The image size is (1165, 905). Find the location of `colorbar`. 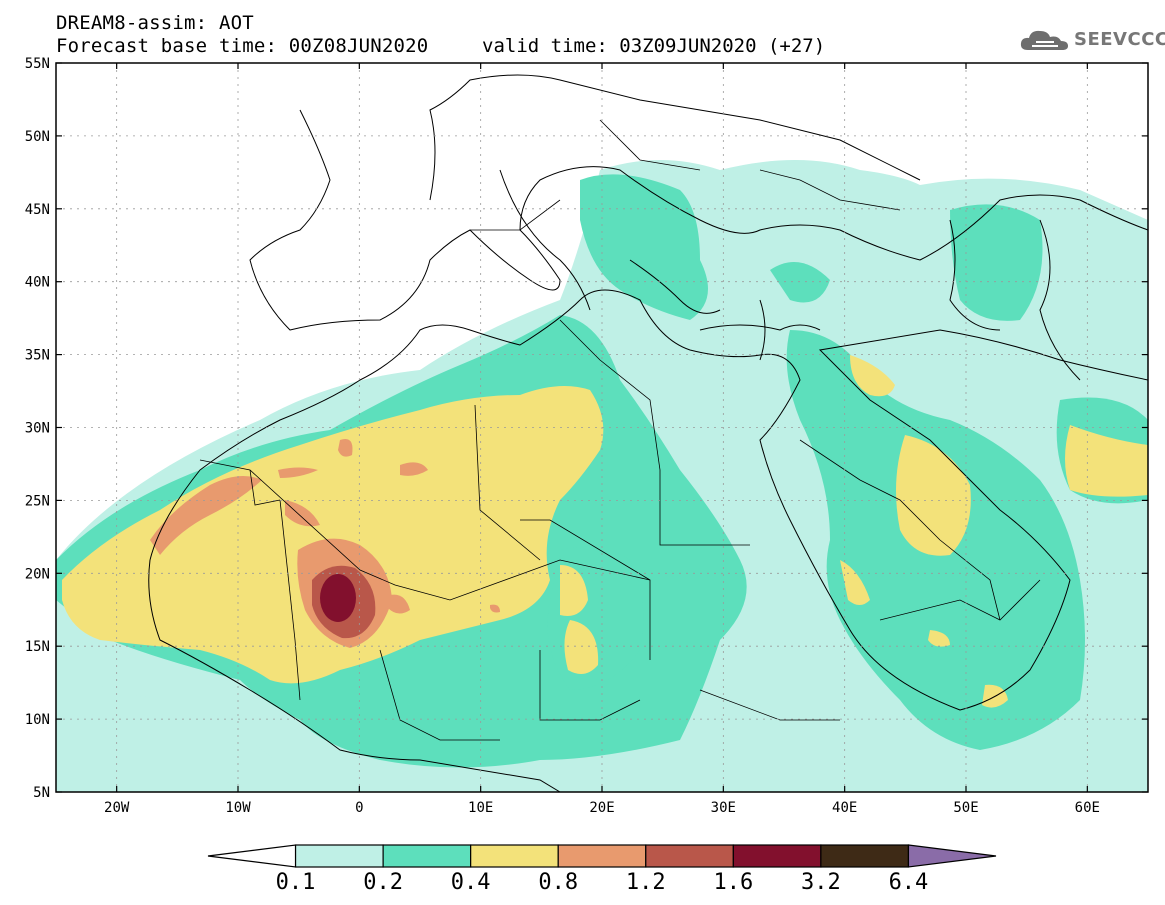

colorbar is located at coordinates (602, 856).